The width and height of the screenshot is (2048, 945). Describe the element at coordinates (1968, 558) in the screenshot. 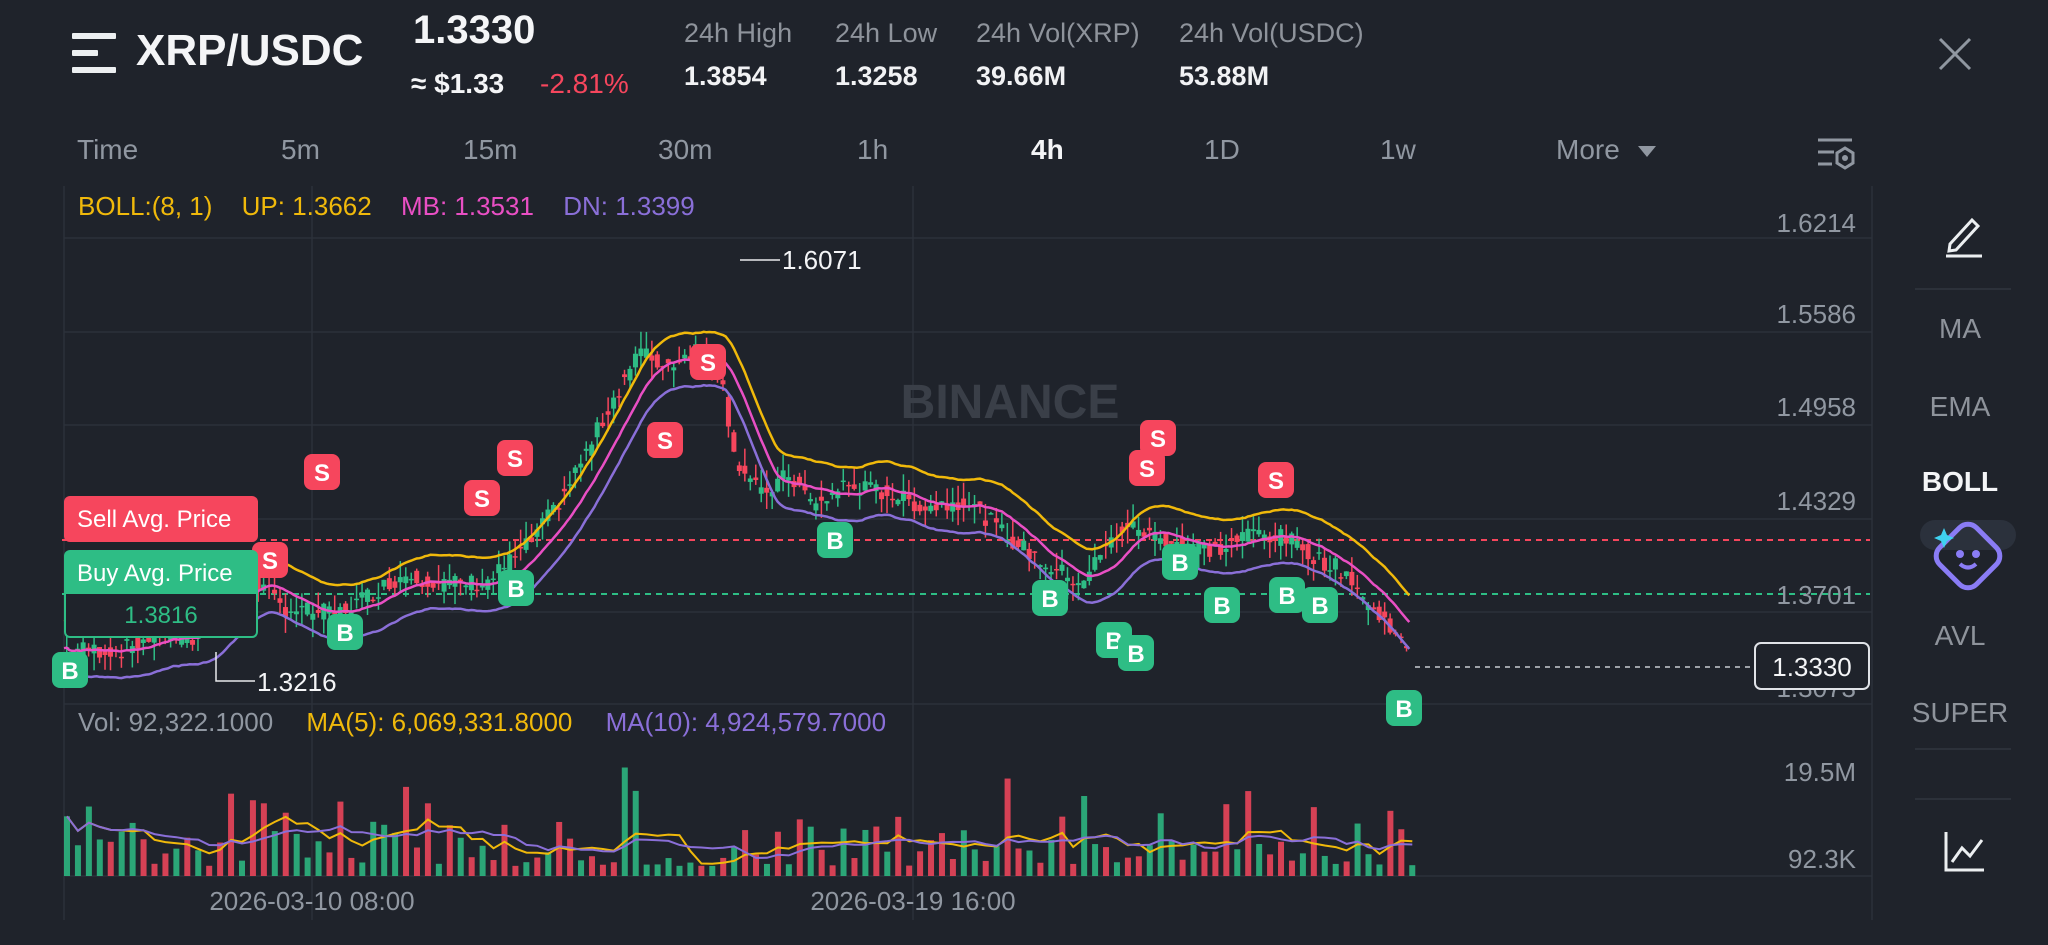

I see `ai-assistant-icon` at that location.